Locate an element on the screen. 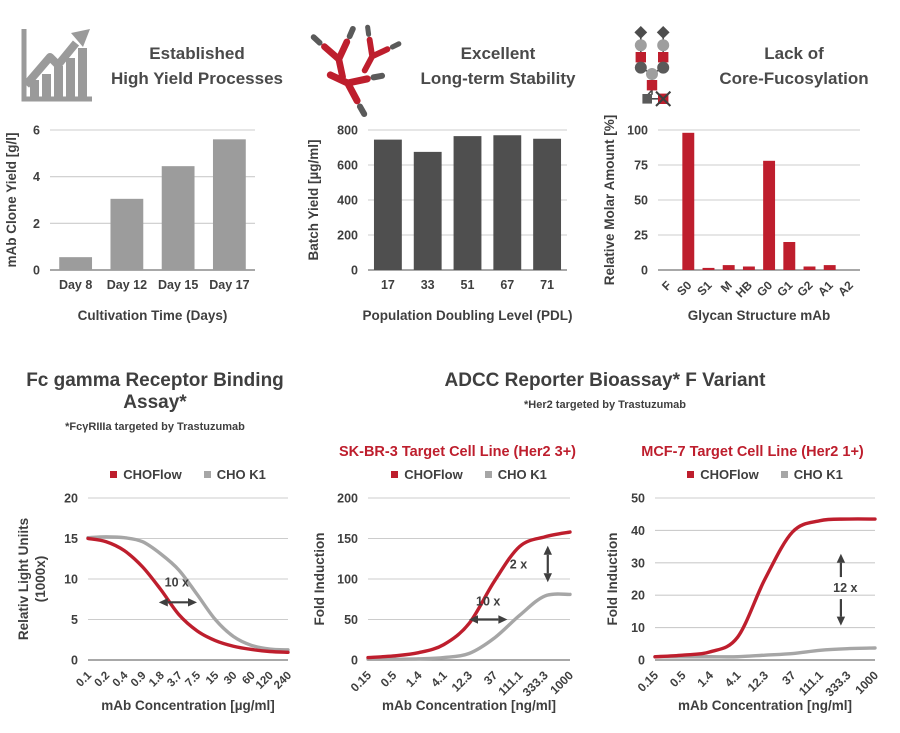 This screenshot has width=900, height=733. high-yield-title-line2: High Yield Processes is located at coordinates (197, 78).